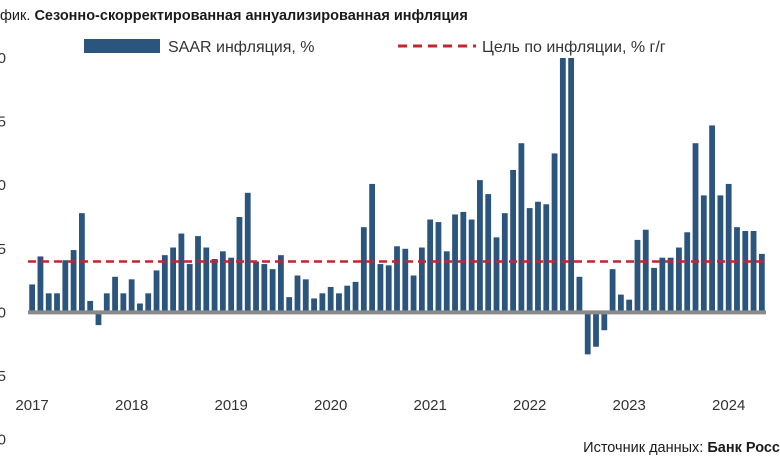  I want to click on source-note: Источник данных: Банк Росс, so click(681, 448).